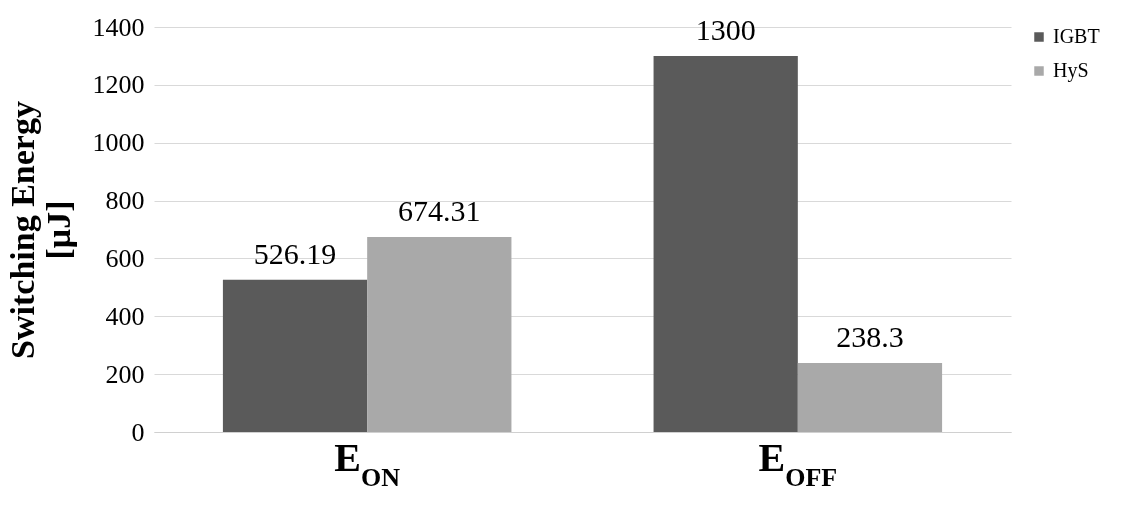 This screenshot has height=513, width=1134. What do you see at coordinates (118, 27) in the screenshot?
I see `y-tick-label: 1400` at bounding box center [118, 27].